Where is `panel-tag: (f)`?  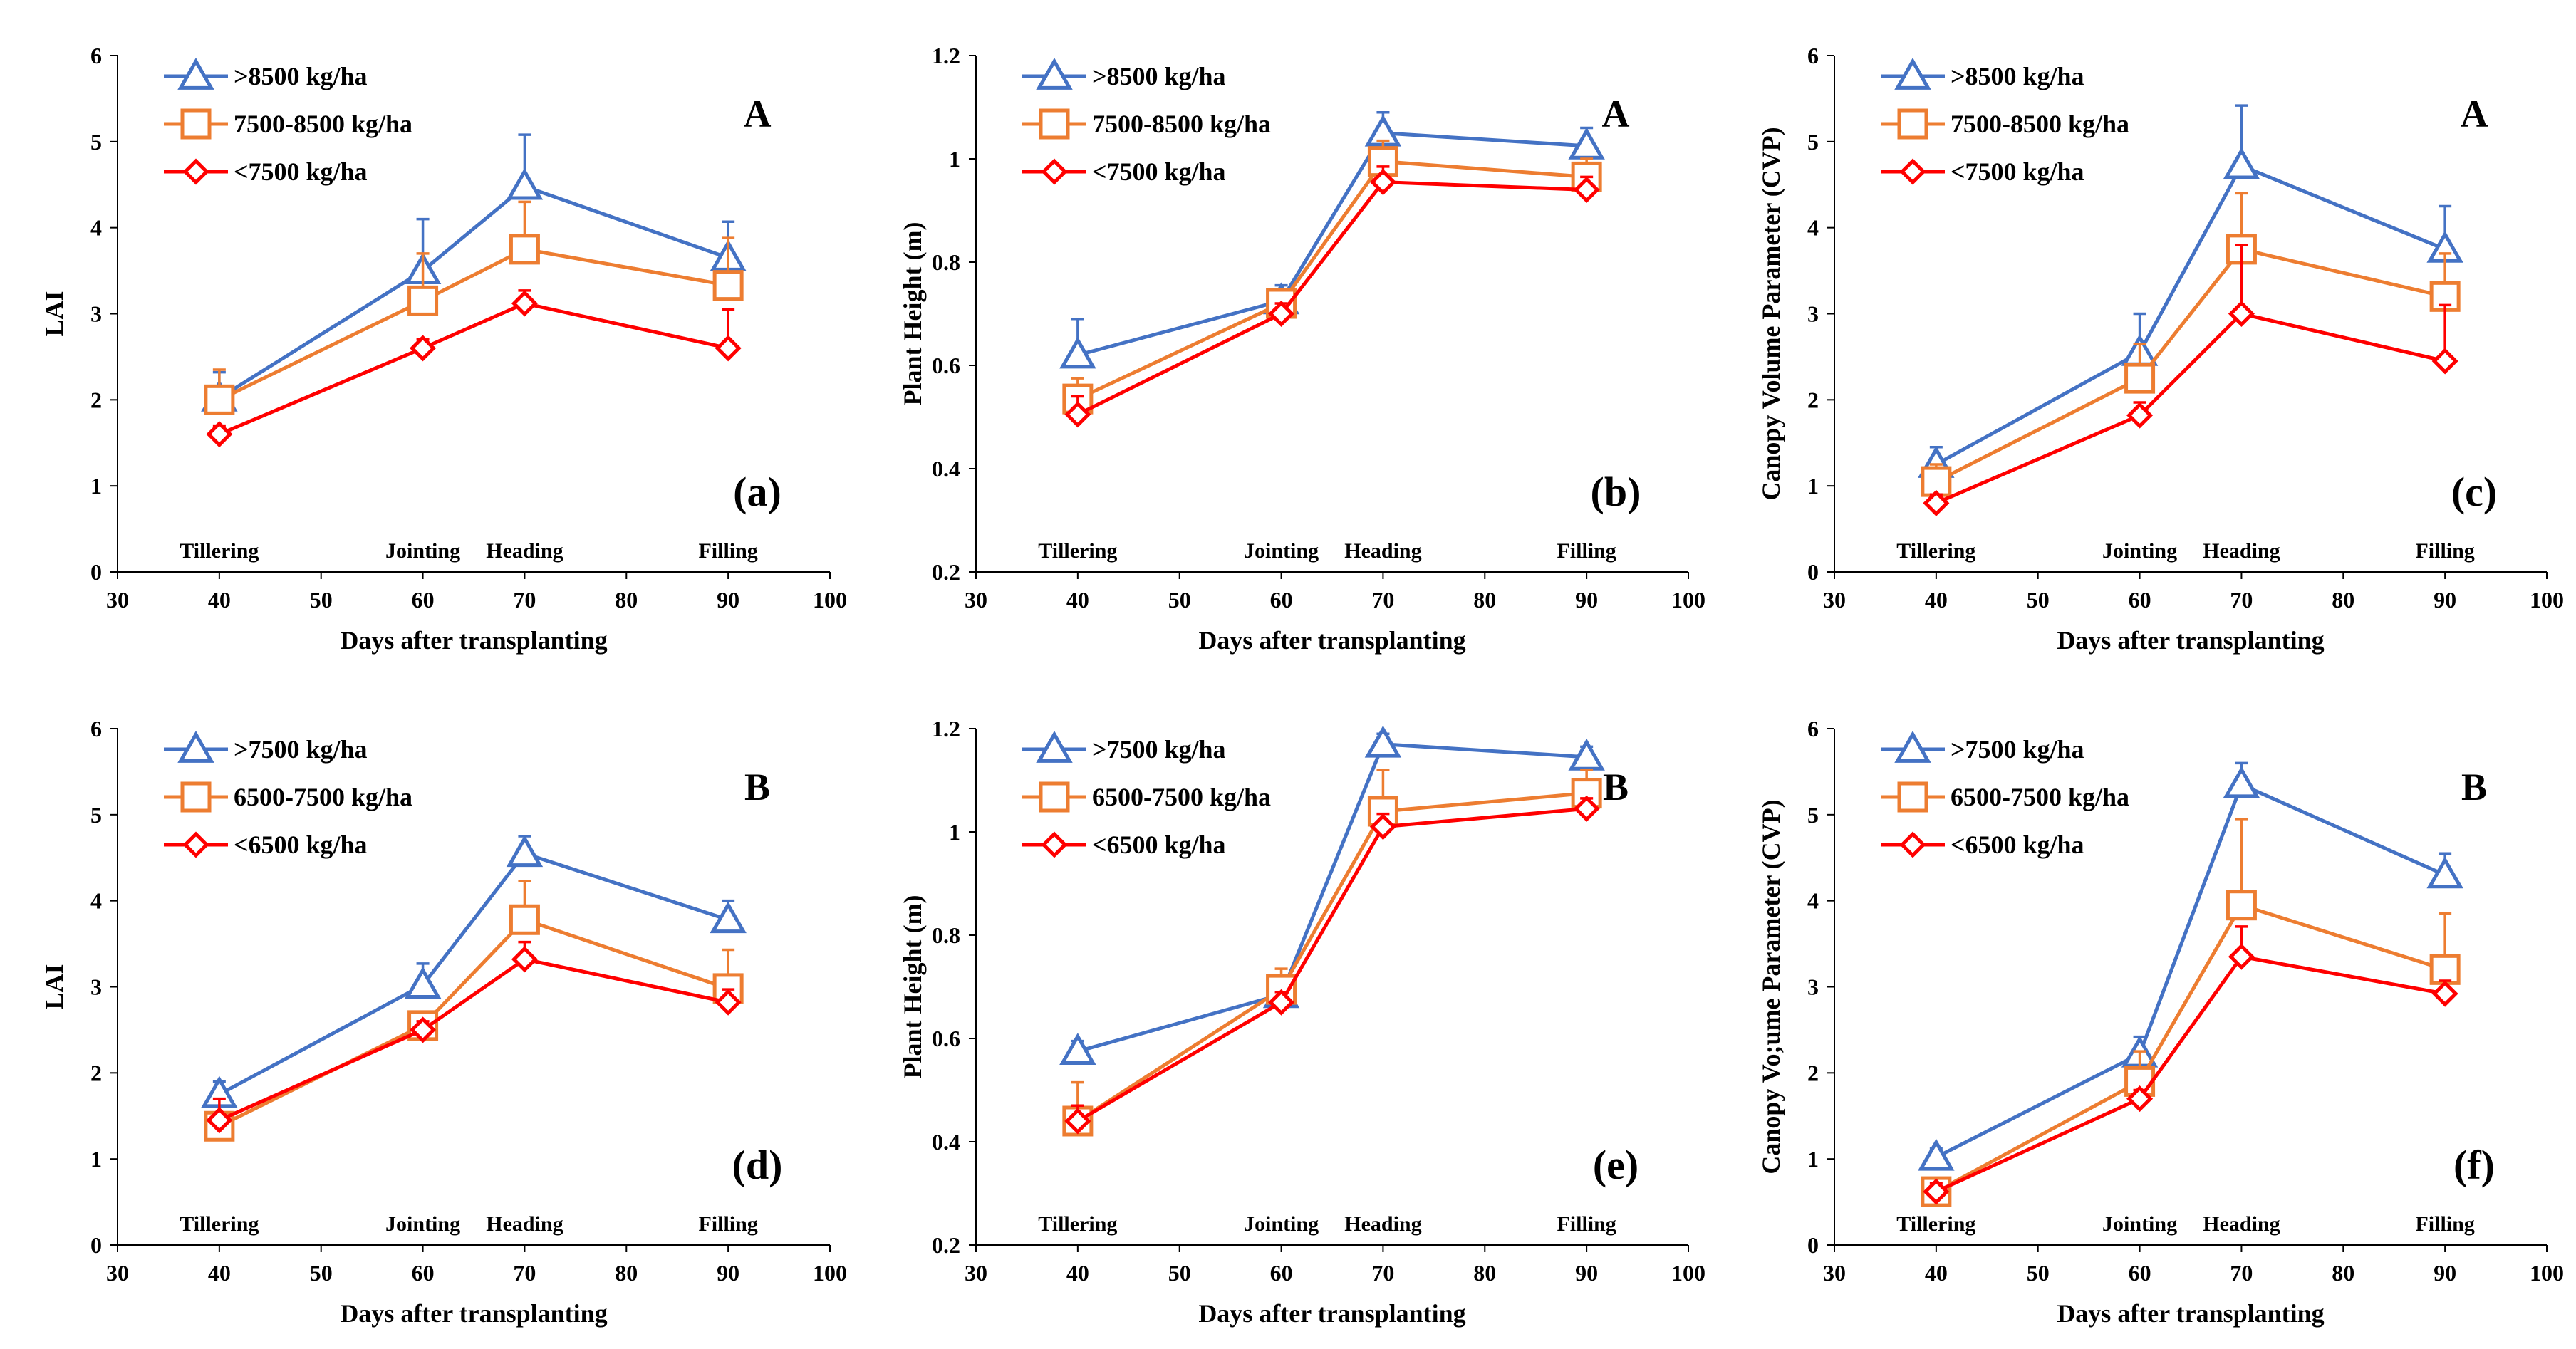
panel-tag: (f) is located at coordinates (2474, 1165).